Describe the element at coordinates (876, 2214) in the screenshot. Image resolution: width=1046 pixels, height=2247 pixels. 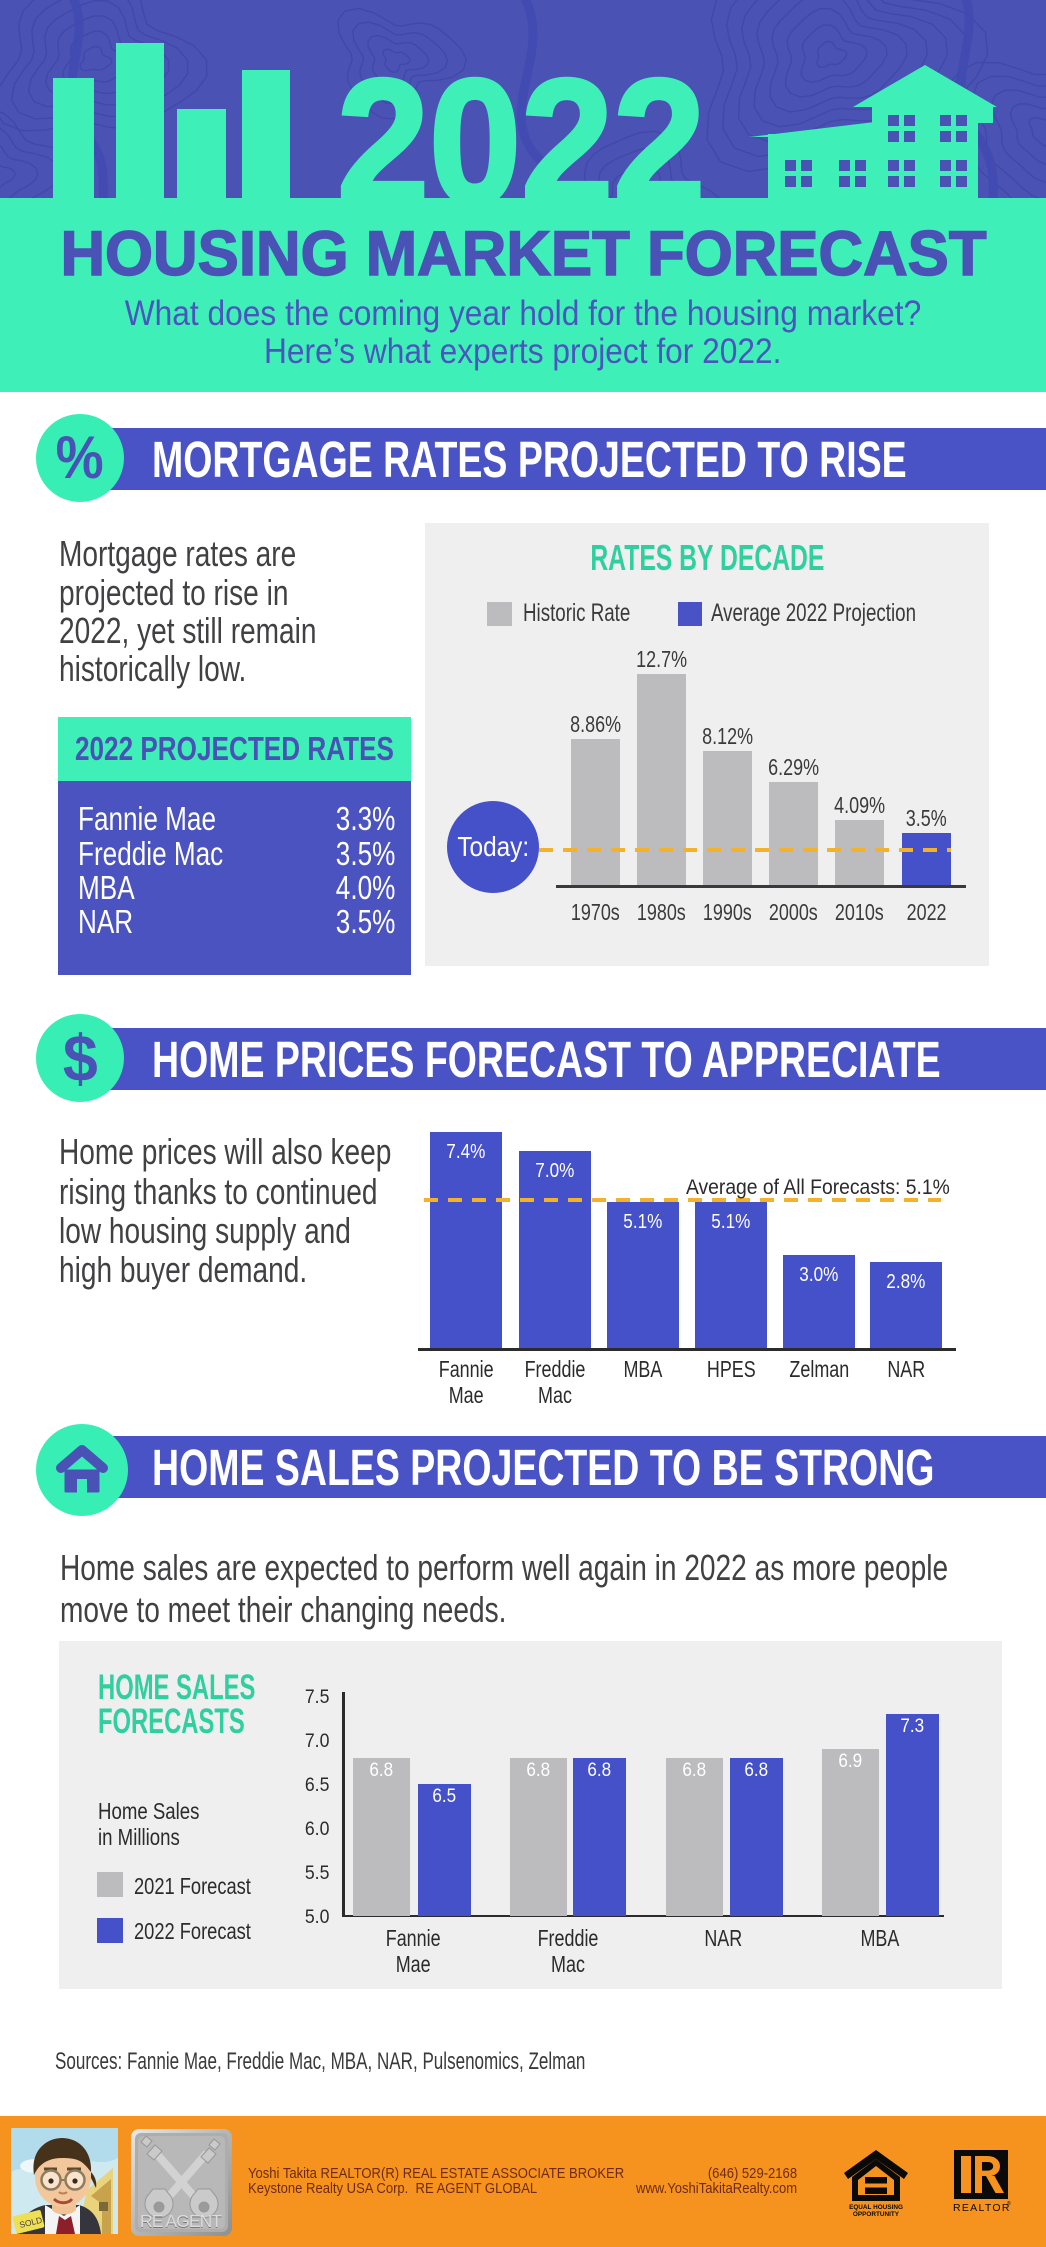
I see `svg-text: OPPORTUNITY` at that location.